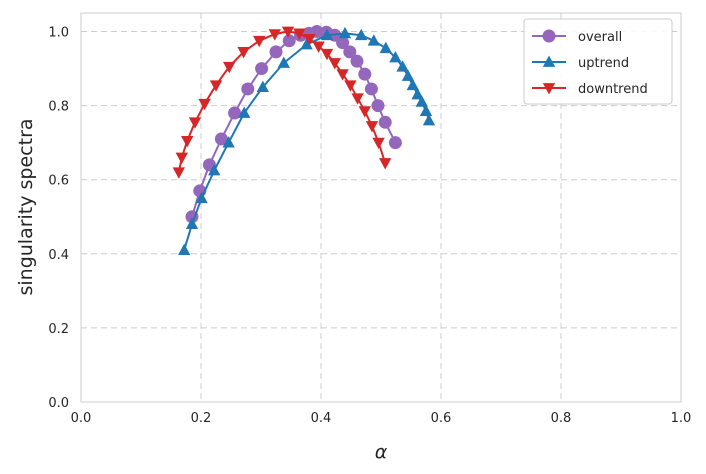 This screenshot has height=474, width=706. Describe the element at coordinates (381, 452) in the screenshot. I see `x-axis-label: α` at that location.